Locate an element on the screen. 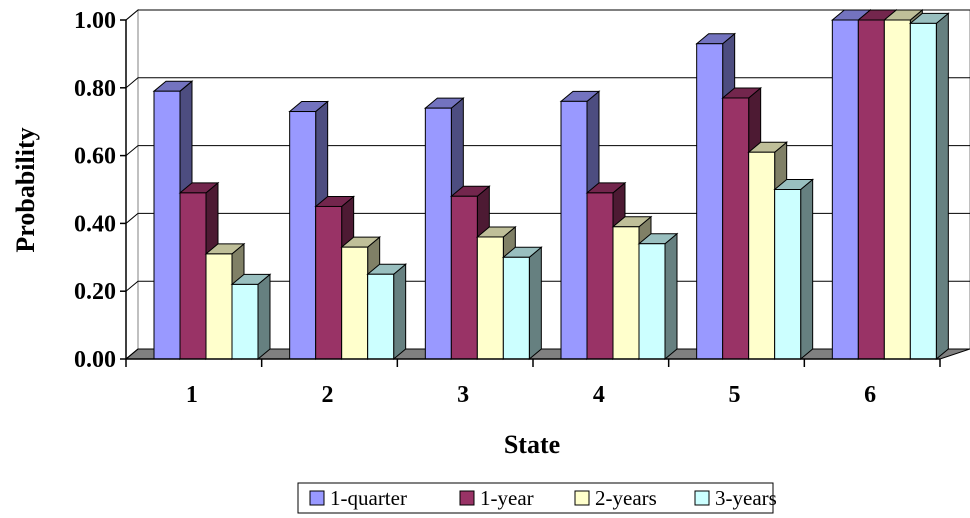  legend-label: 1-quarter is located at coordinates (368, 498).